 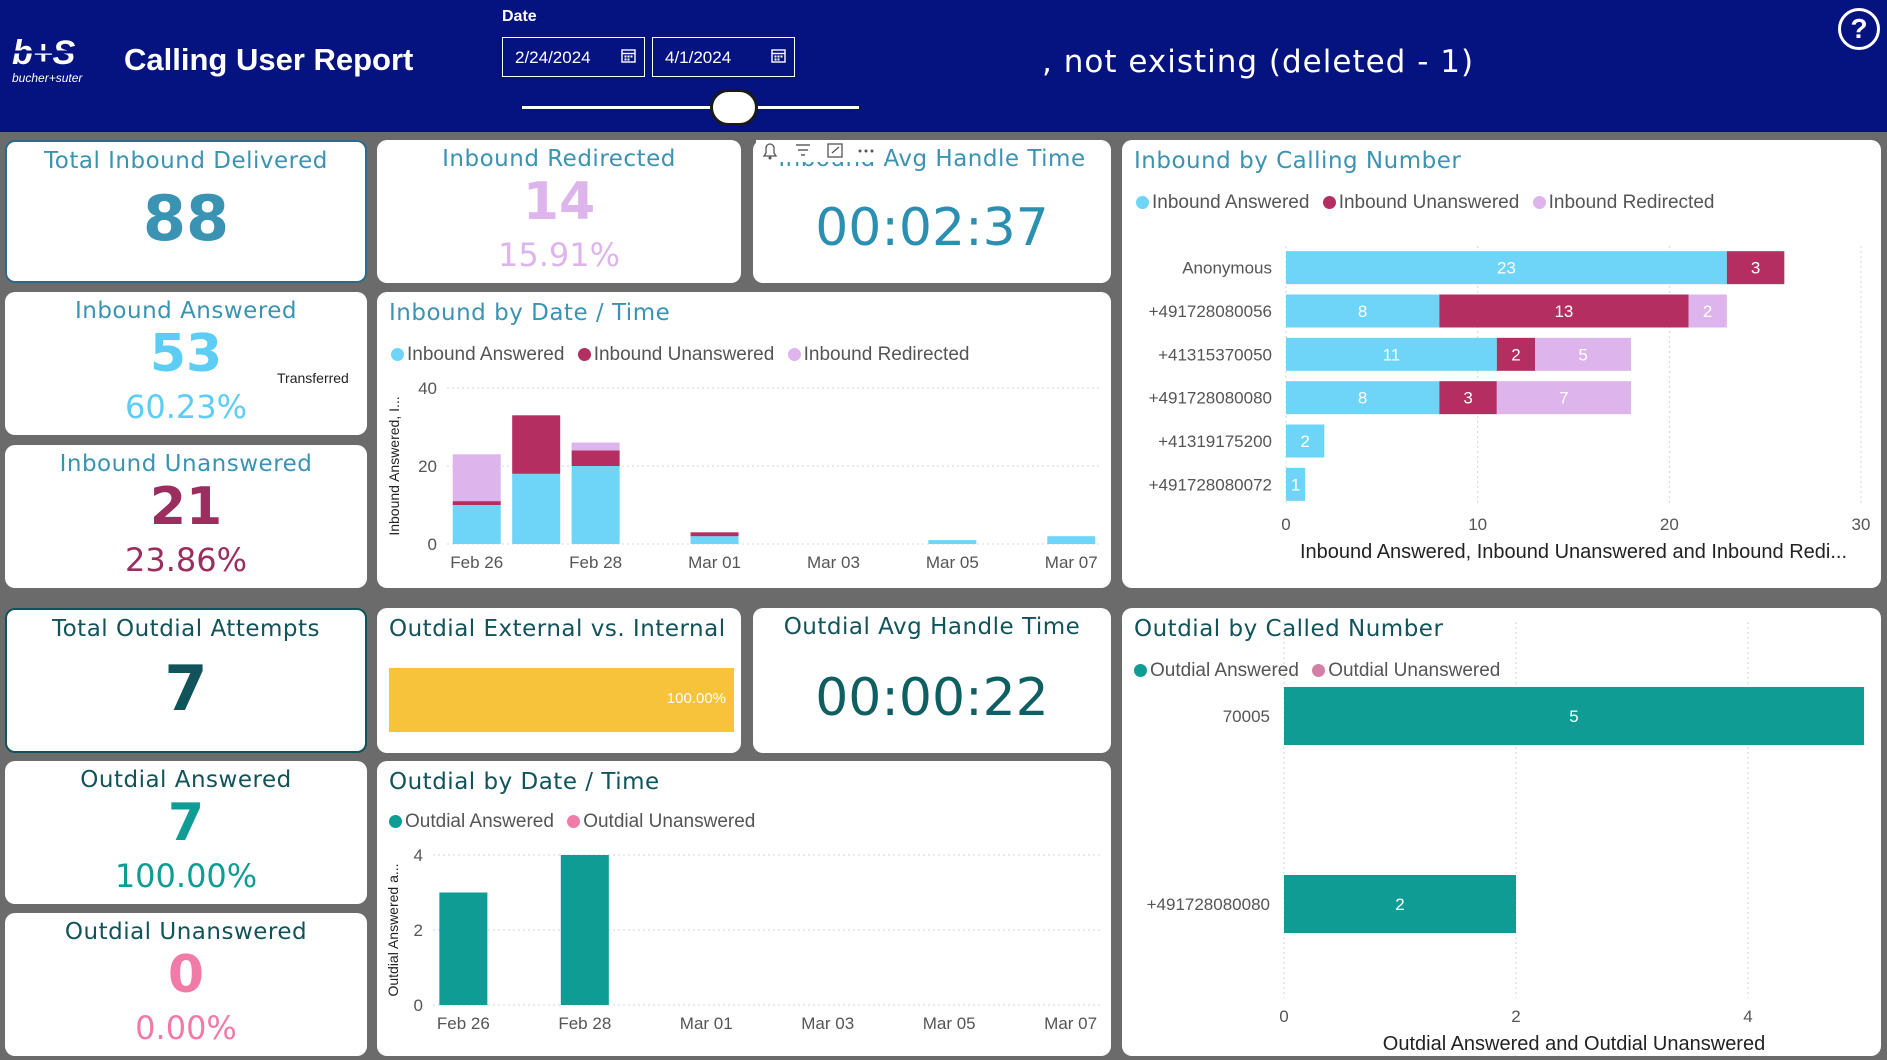 I want to click on outdial-ext-int-card: Outdial External vs. Internal 100.00%, so click(x=559, y=680).